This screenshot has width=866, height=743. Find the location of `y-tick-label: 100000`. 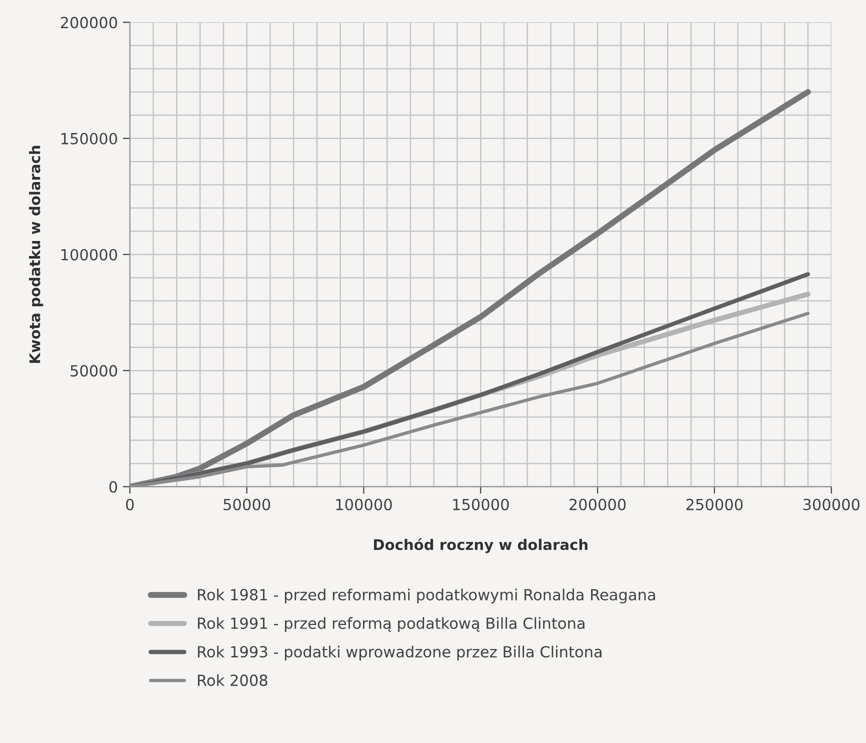

y-tick-label: 100000 is located at coordinates (89, 254).